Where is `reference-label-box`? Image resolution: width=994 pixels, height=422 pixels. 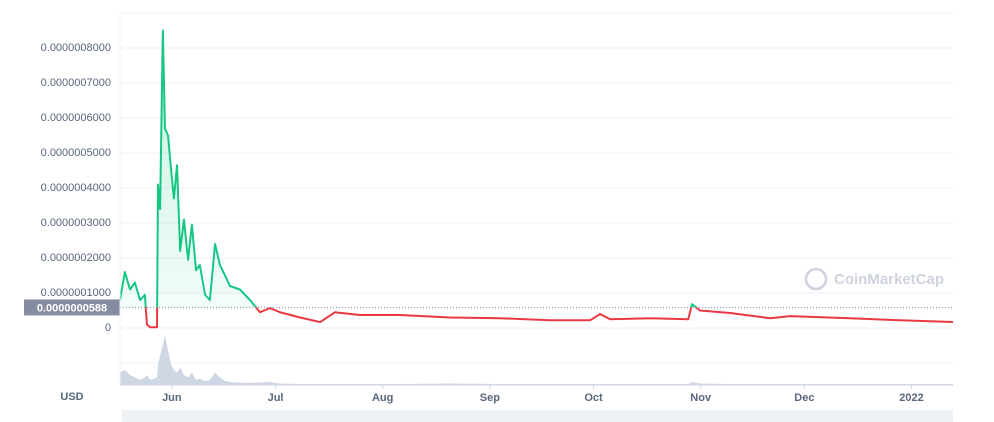 reference-label-box is located at coordinates (72, 307).